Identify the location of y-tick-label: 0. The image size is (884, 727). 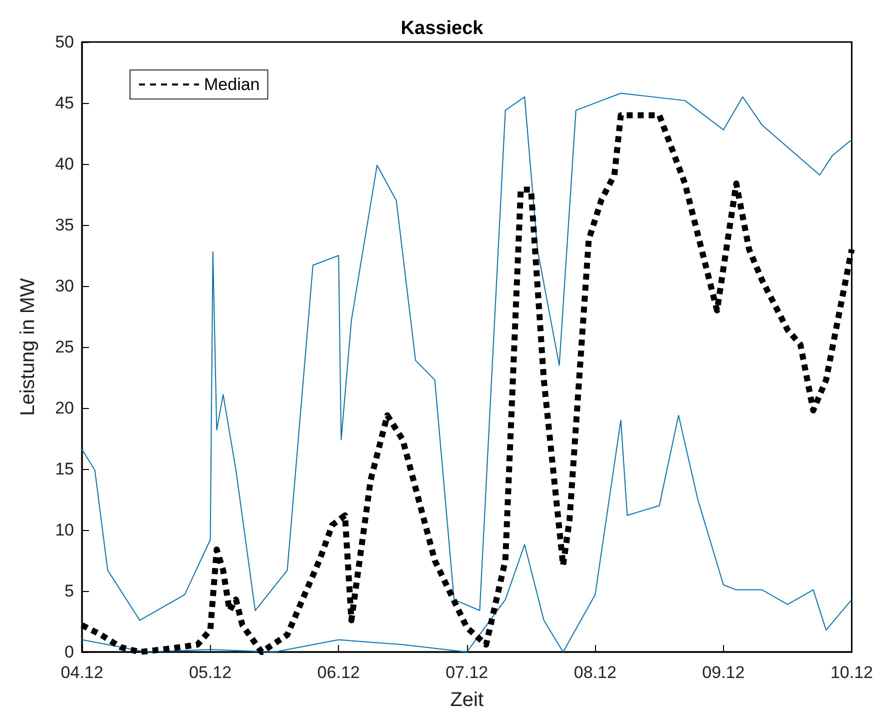
(69, 652).